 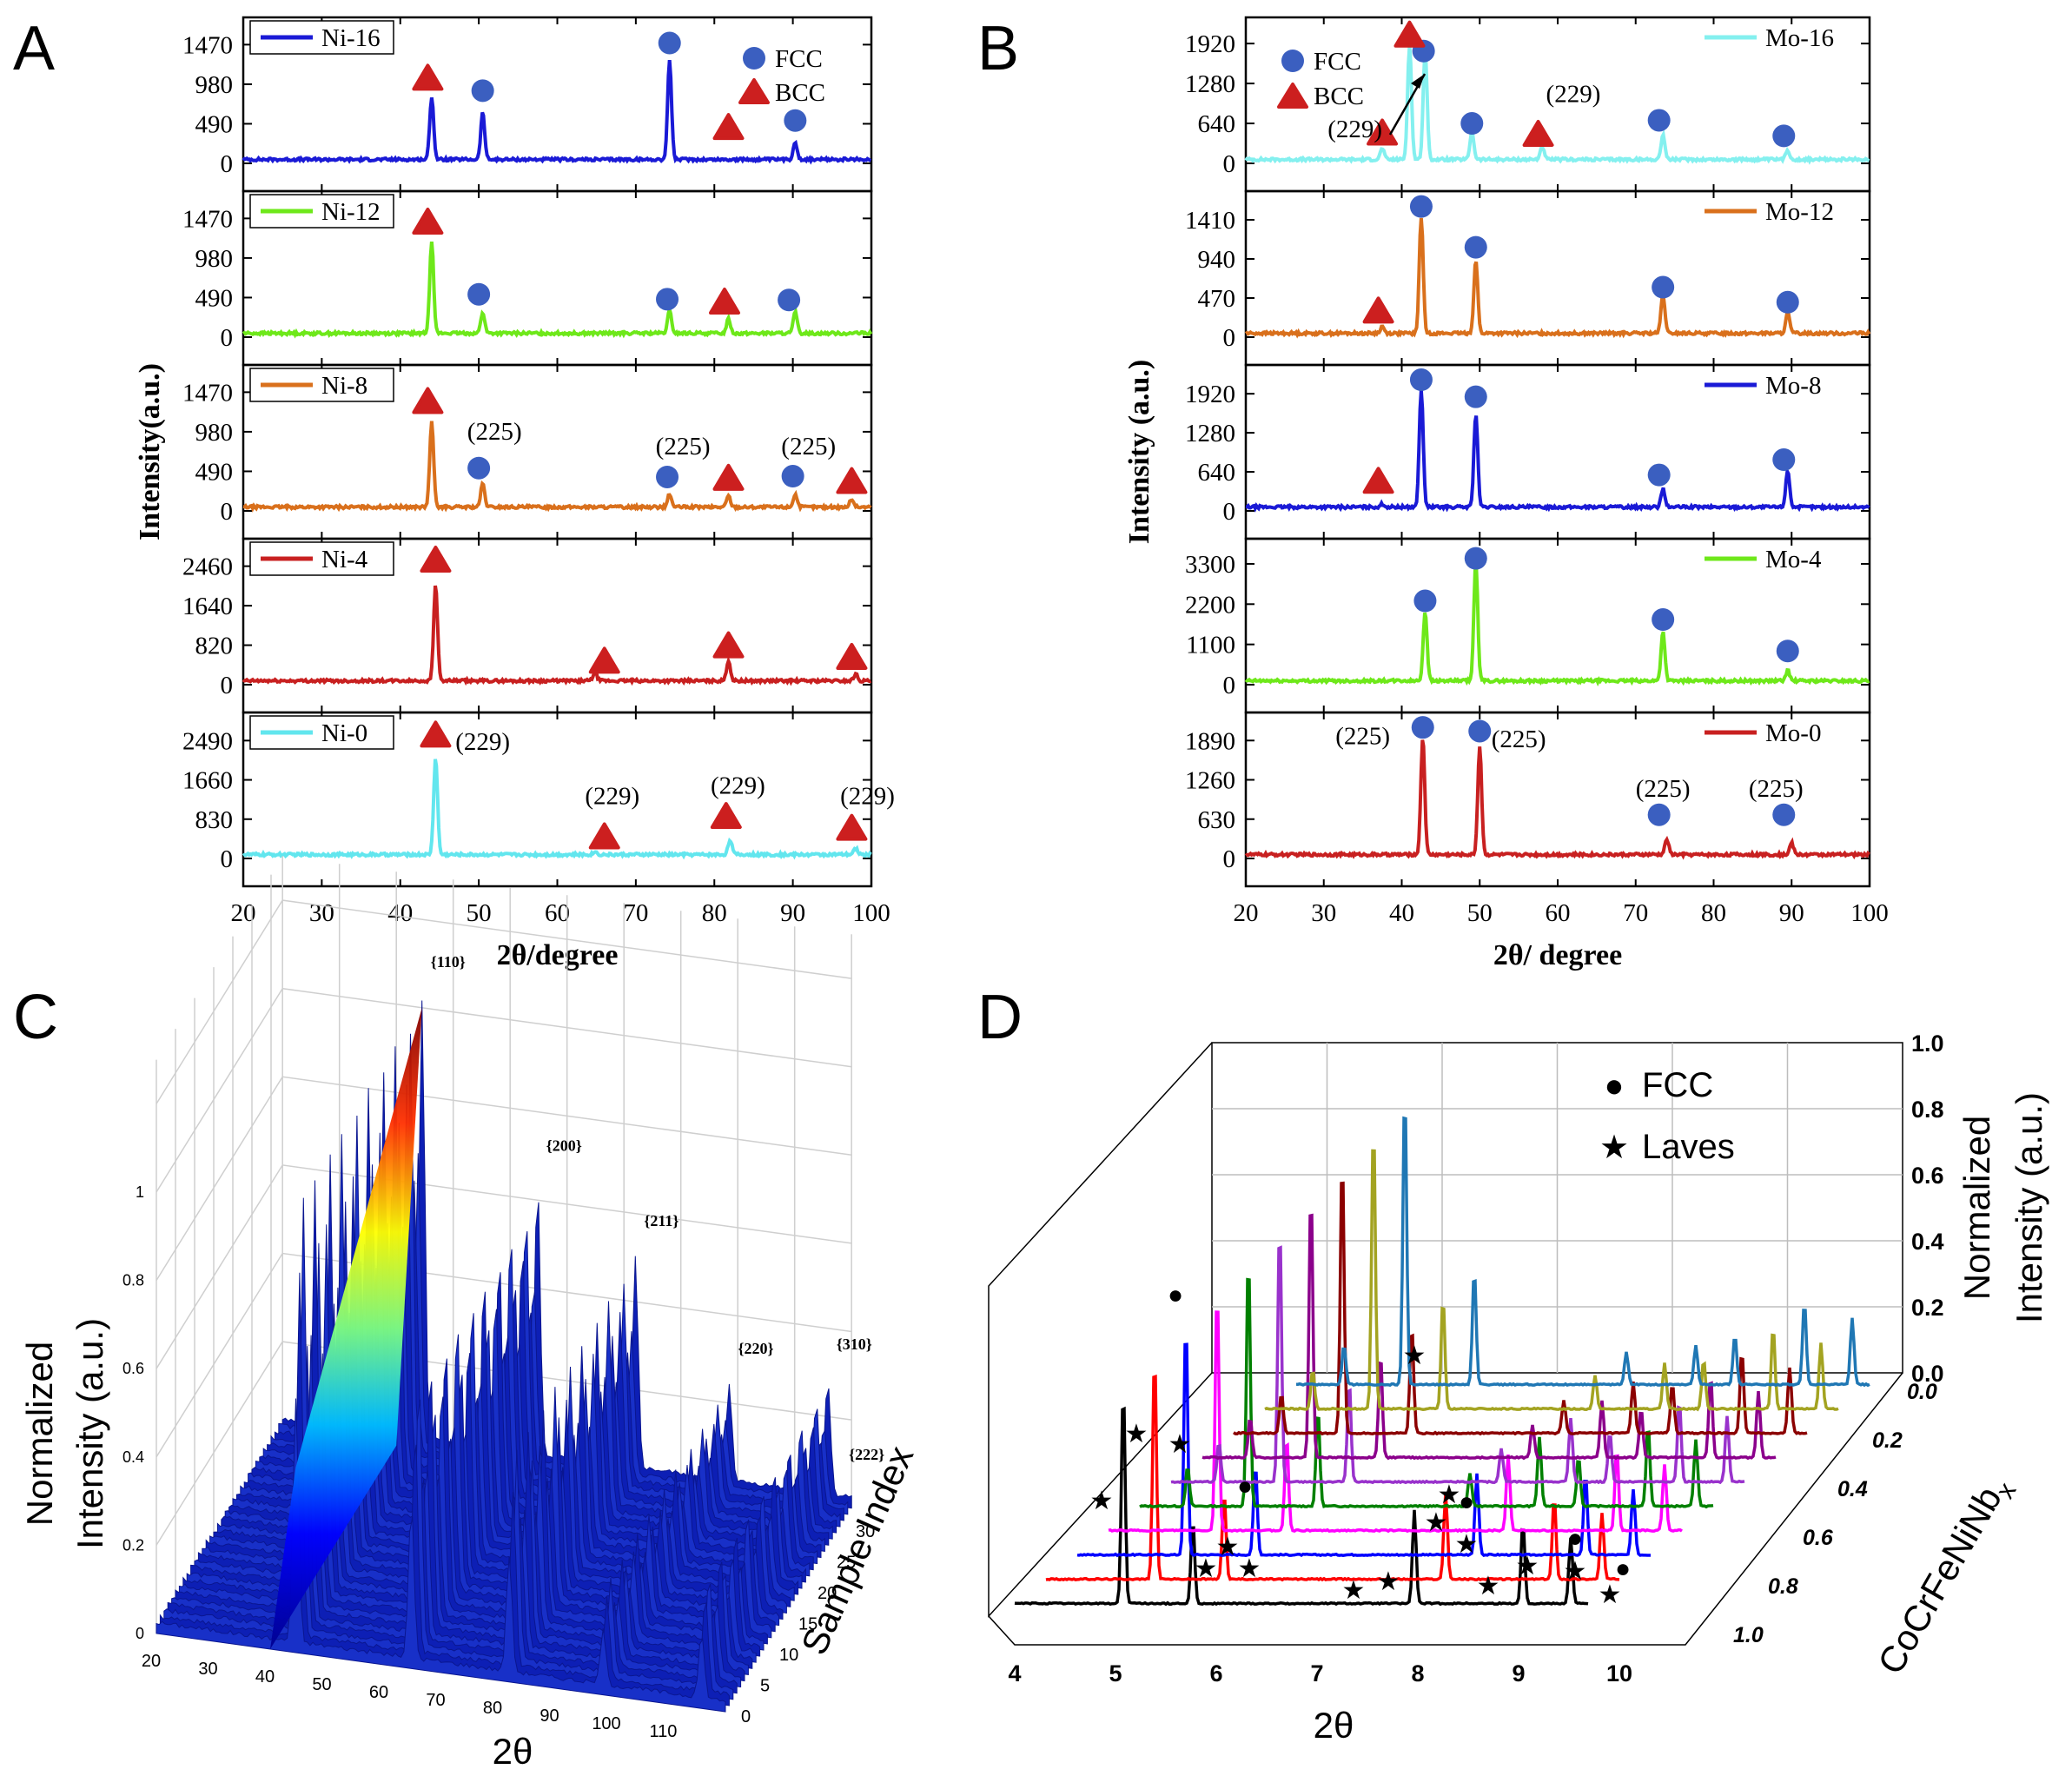 I want to click on y-tick-label: 1470, so click(x=207, y=45).